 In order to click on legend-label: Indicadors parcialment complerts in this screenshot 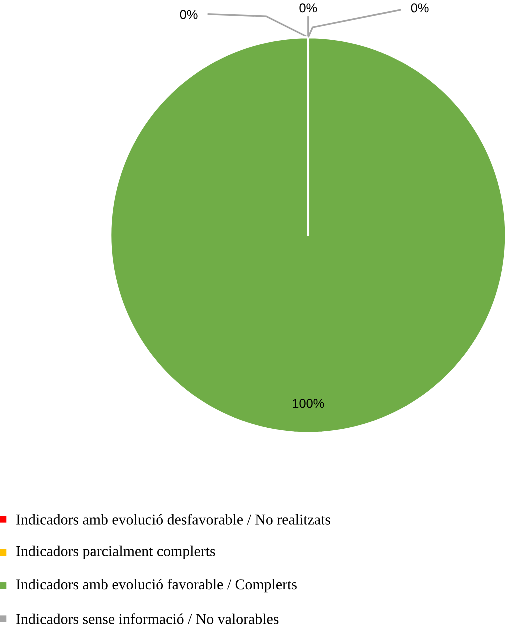, I will do `click(116, 553)`.